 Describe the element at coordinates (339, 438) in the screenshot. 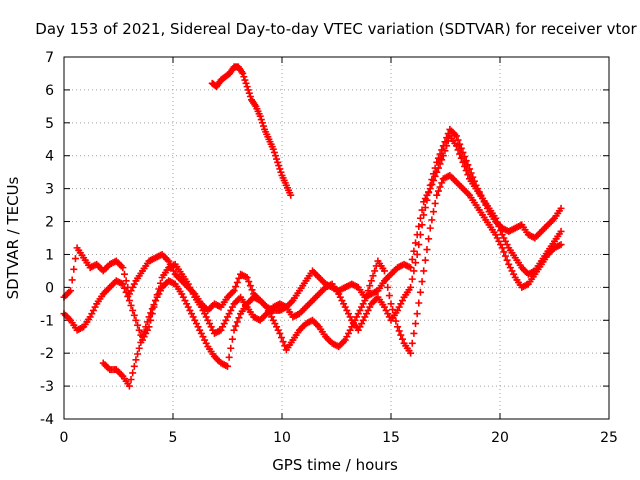

I see `x-tick-labels: 0 5 10 15 20 25` at that location.